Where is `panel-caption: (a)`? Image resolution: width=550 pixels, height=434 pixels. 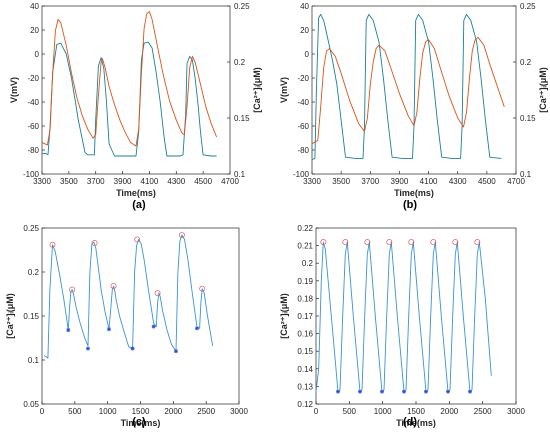
panel-caption: (a) is located at coordinates (139, 205).